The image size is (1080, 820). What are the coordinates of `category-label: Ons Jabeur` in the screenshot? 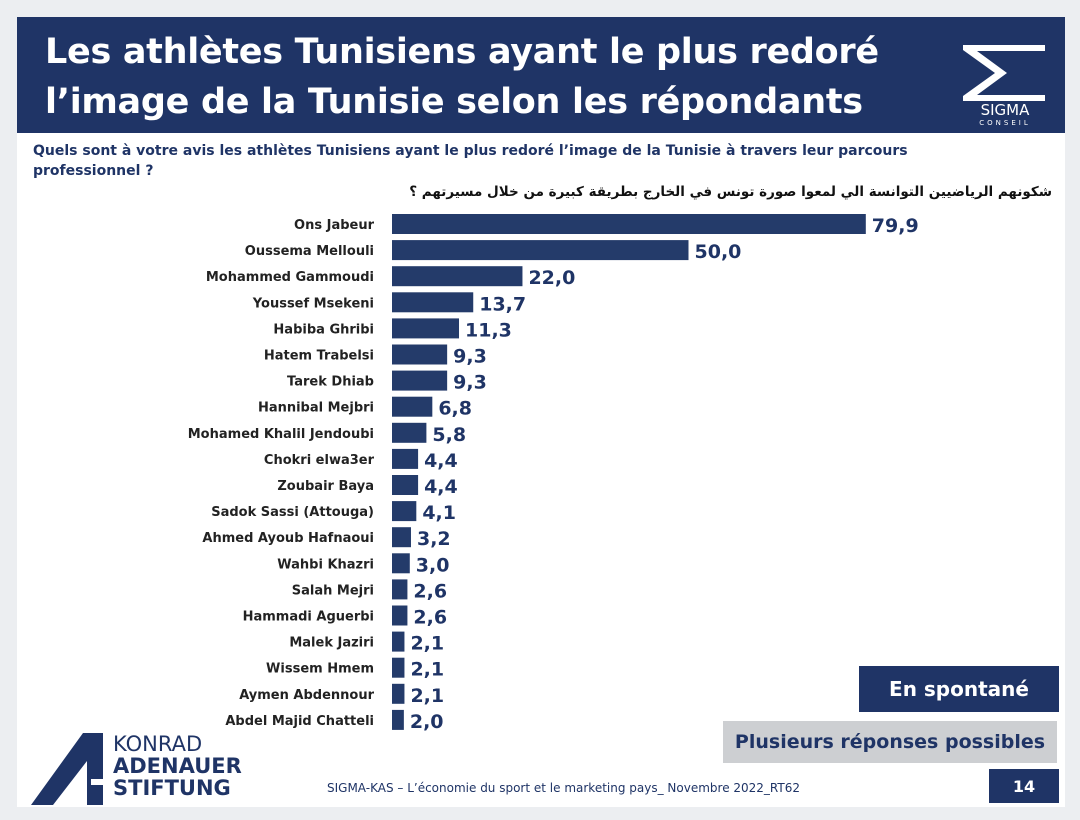 It's located at (334, 225).